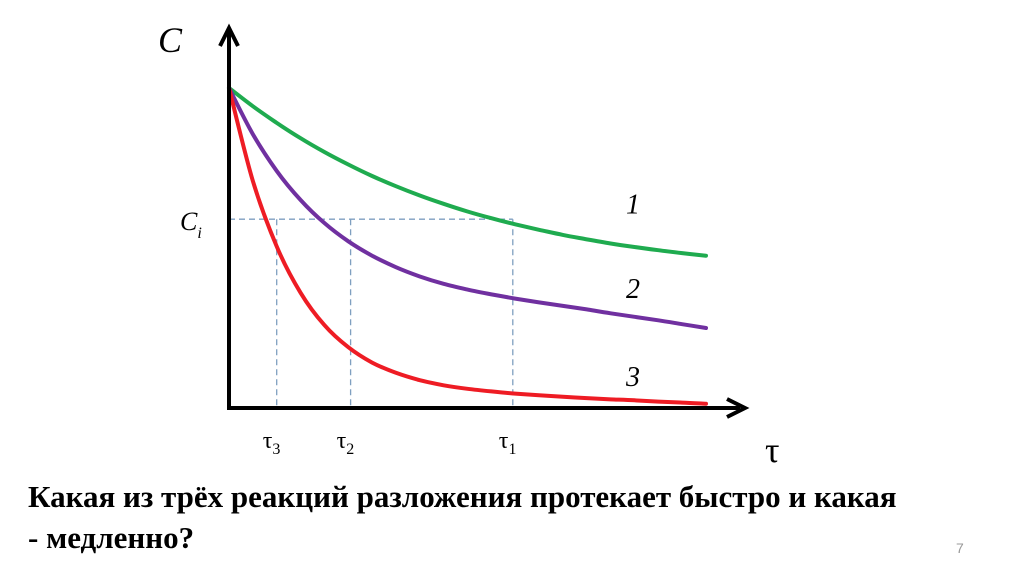  Describe the element at coordinates (960, 548) in the screenshot. I see `page-number: 7` at that location.